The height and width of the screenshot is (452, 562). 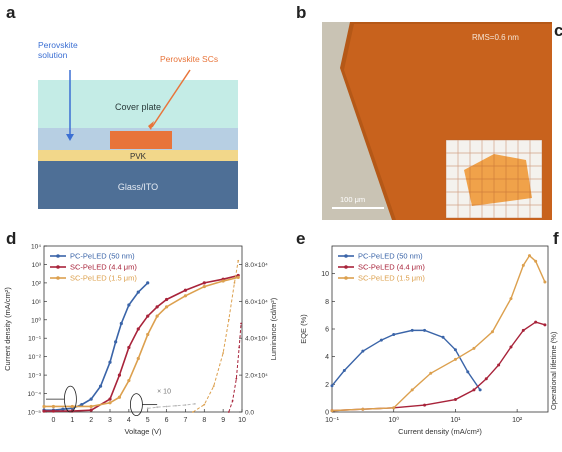 What do you see at coordinates (327, 413) in the screenshot?
I see `y-tick-label: 0` at bounding box center [327, 413].